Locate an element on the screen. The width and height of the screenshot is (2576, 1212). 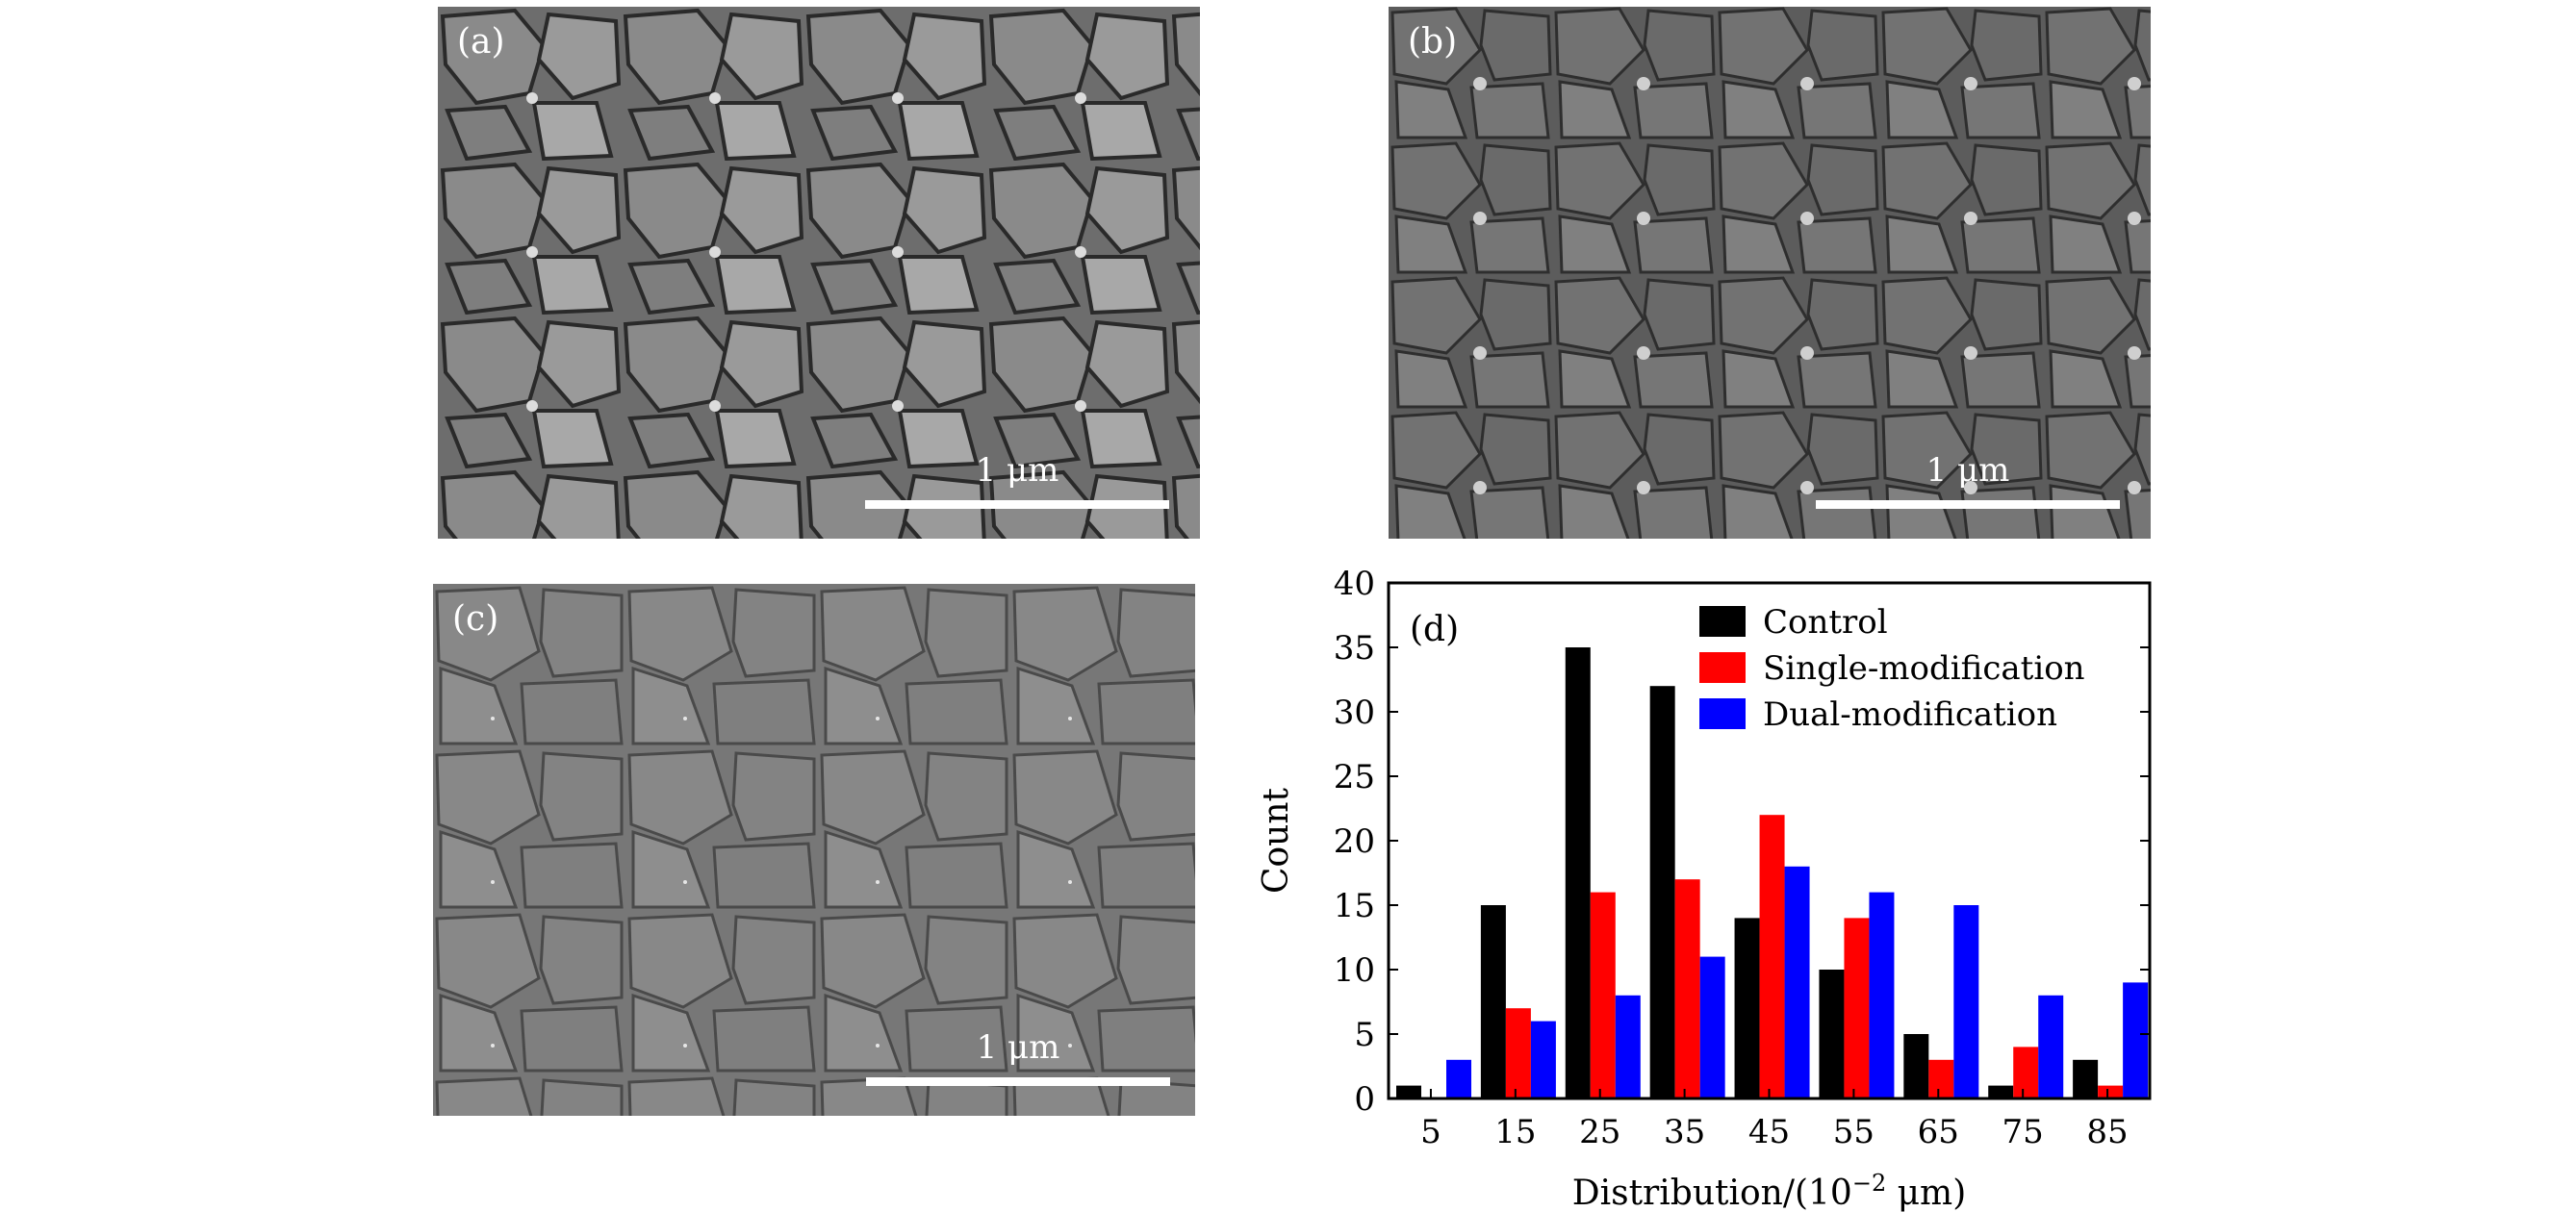
panel-label-d: (d) is located at coordinates (1434, 629).